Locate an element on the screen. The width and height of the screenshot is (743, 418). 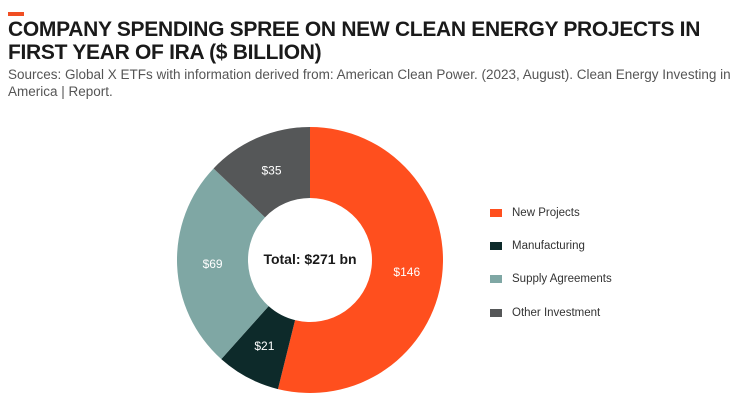
slice-supply-agreements is located at coordinates (223, 264).